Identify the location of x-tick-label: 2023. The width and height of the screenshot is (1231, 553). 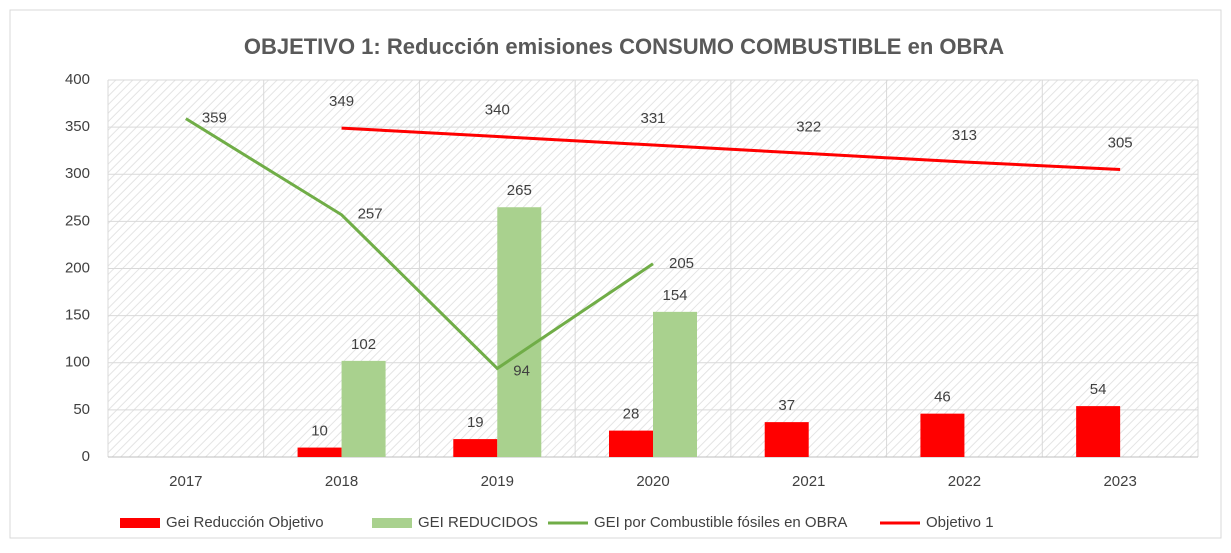
(1119, 481).